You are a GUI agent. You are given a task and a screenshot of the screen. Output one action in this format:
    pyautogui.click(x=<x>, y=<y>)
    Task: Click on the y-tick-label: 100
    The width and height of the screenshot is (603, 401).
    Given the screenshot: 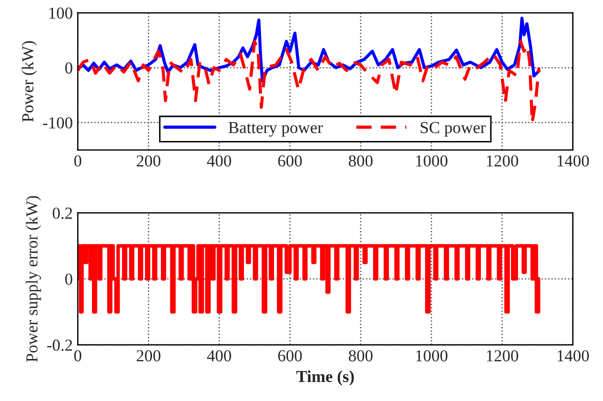 What is the action you would take?
    pyautogui.click(x=60, y=13)
    